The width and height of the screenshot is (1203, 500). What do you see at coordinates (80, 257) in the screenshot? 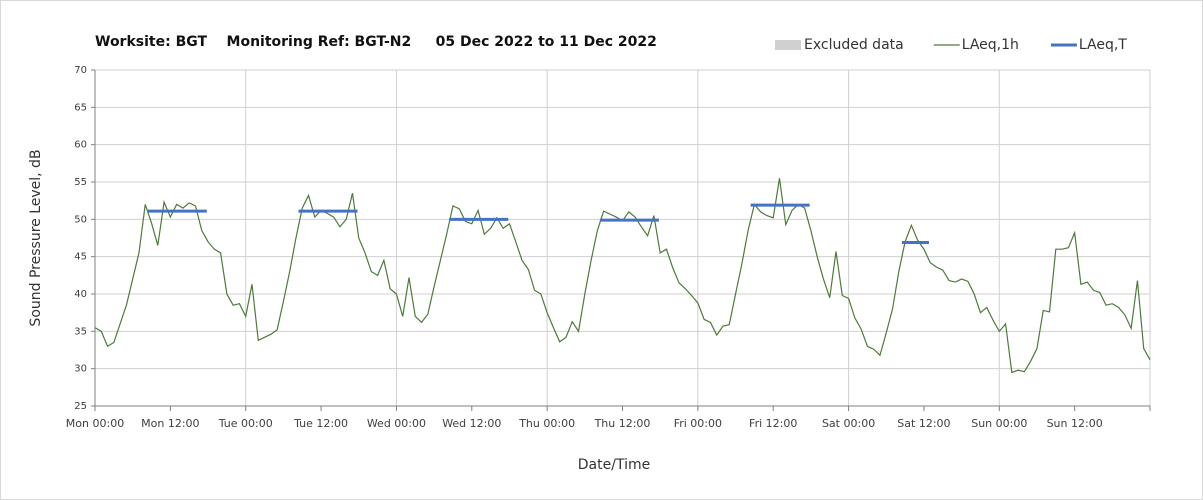
I see `y-tick-label: 45` at bounding box center [80, 257].